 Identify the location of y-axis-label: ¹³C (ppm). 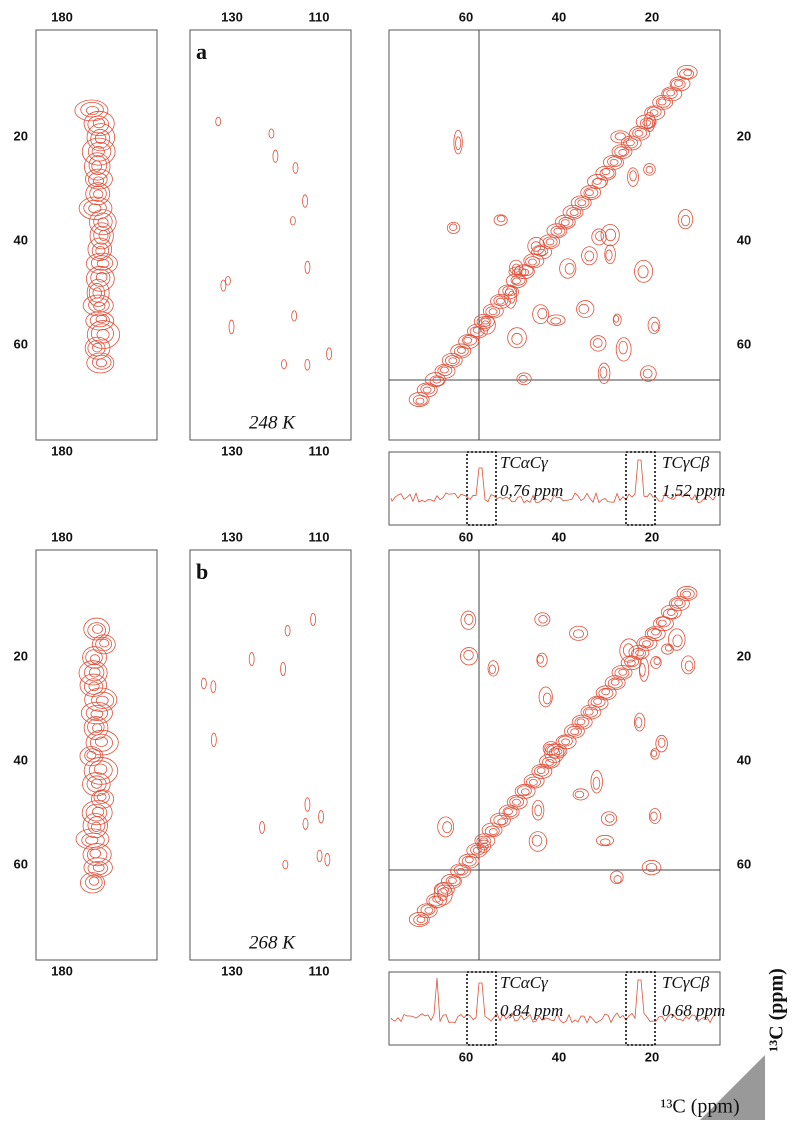
(777, 1010).